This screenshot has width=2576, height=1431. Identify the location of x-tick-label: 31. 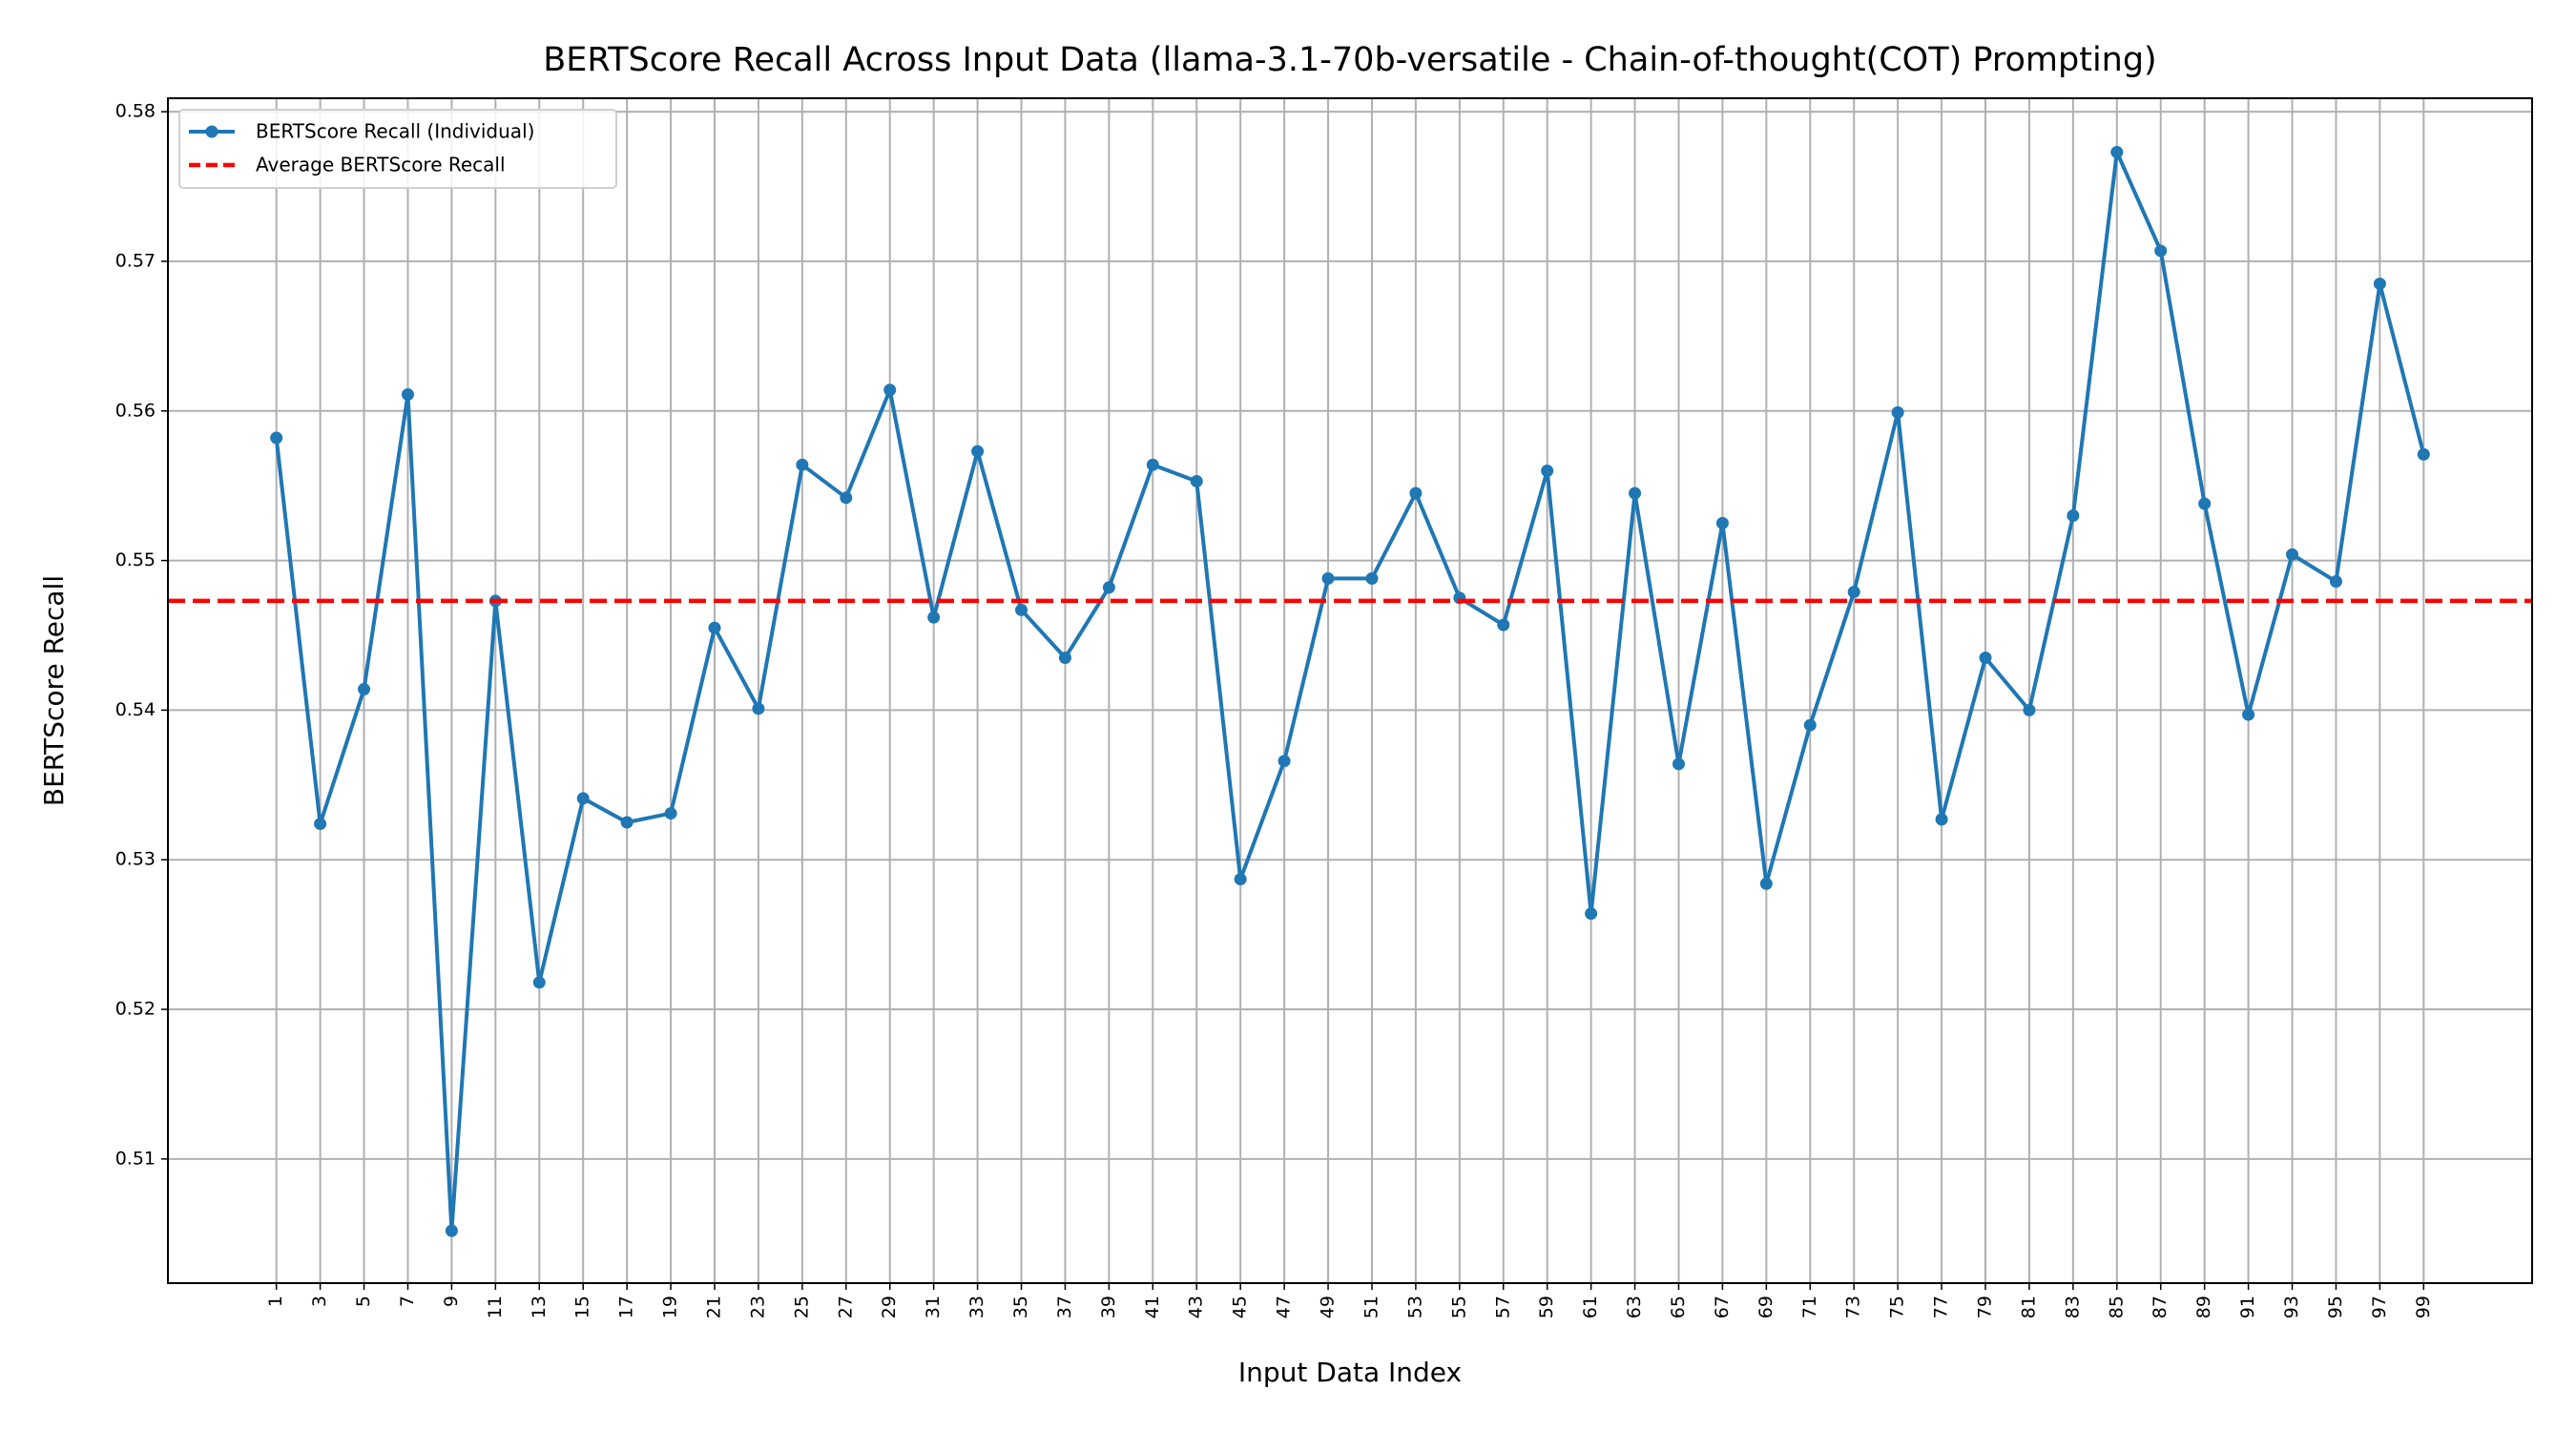
(933, 1307).